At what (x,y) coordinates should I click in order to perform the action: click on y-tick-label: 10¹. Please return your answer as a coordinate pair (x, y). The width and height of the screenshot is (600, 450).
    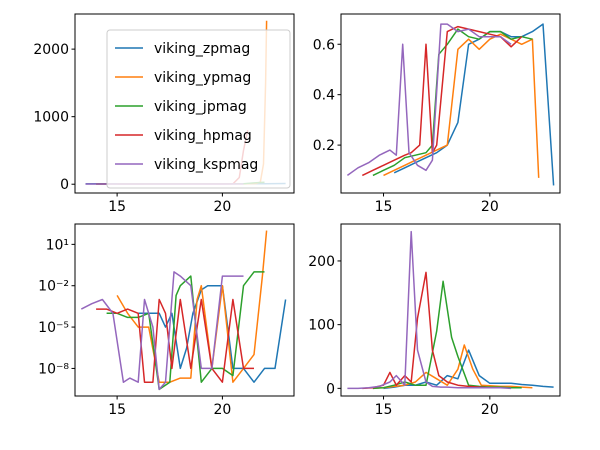
    Looking at the image, I should click on (57, 245).